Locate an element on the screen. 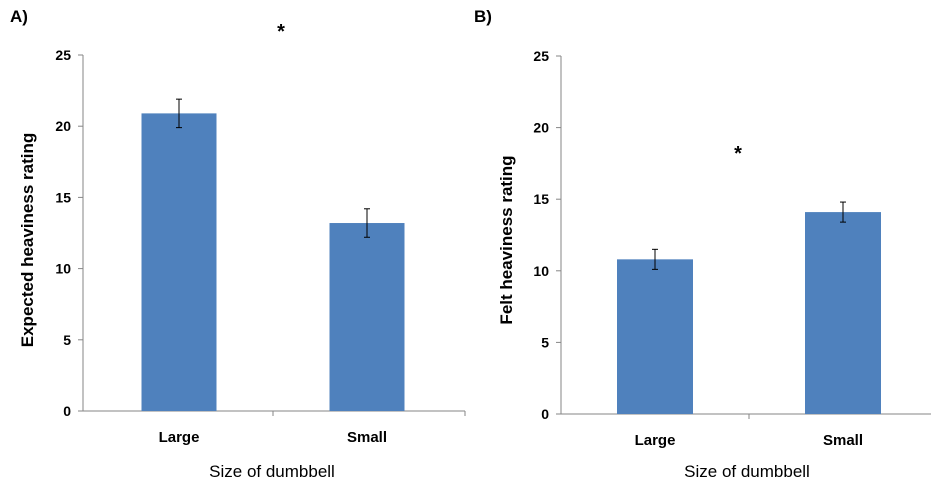 Image resolution: width=931 pixels, height=485 pixels. panel-a-bar-large is located at coordinates (179, 262).